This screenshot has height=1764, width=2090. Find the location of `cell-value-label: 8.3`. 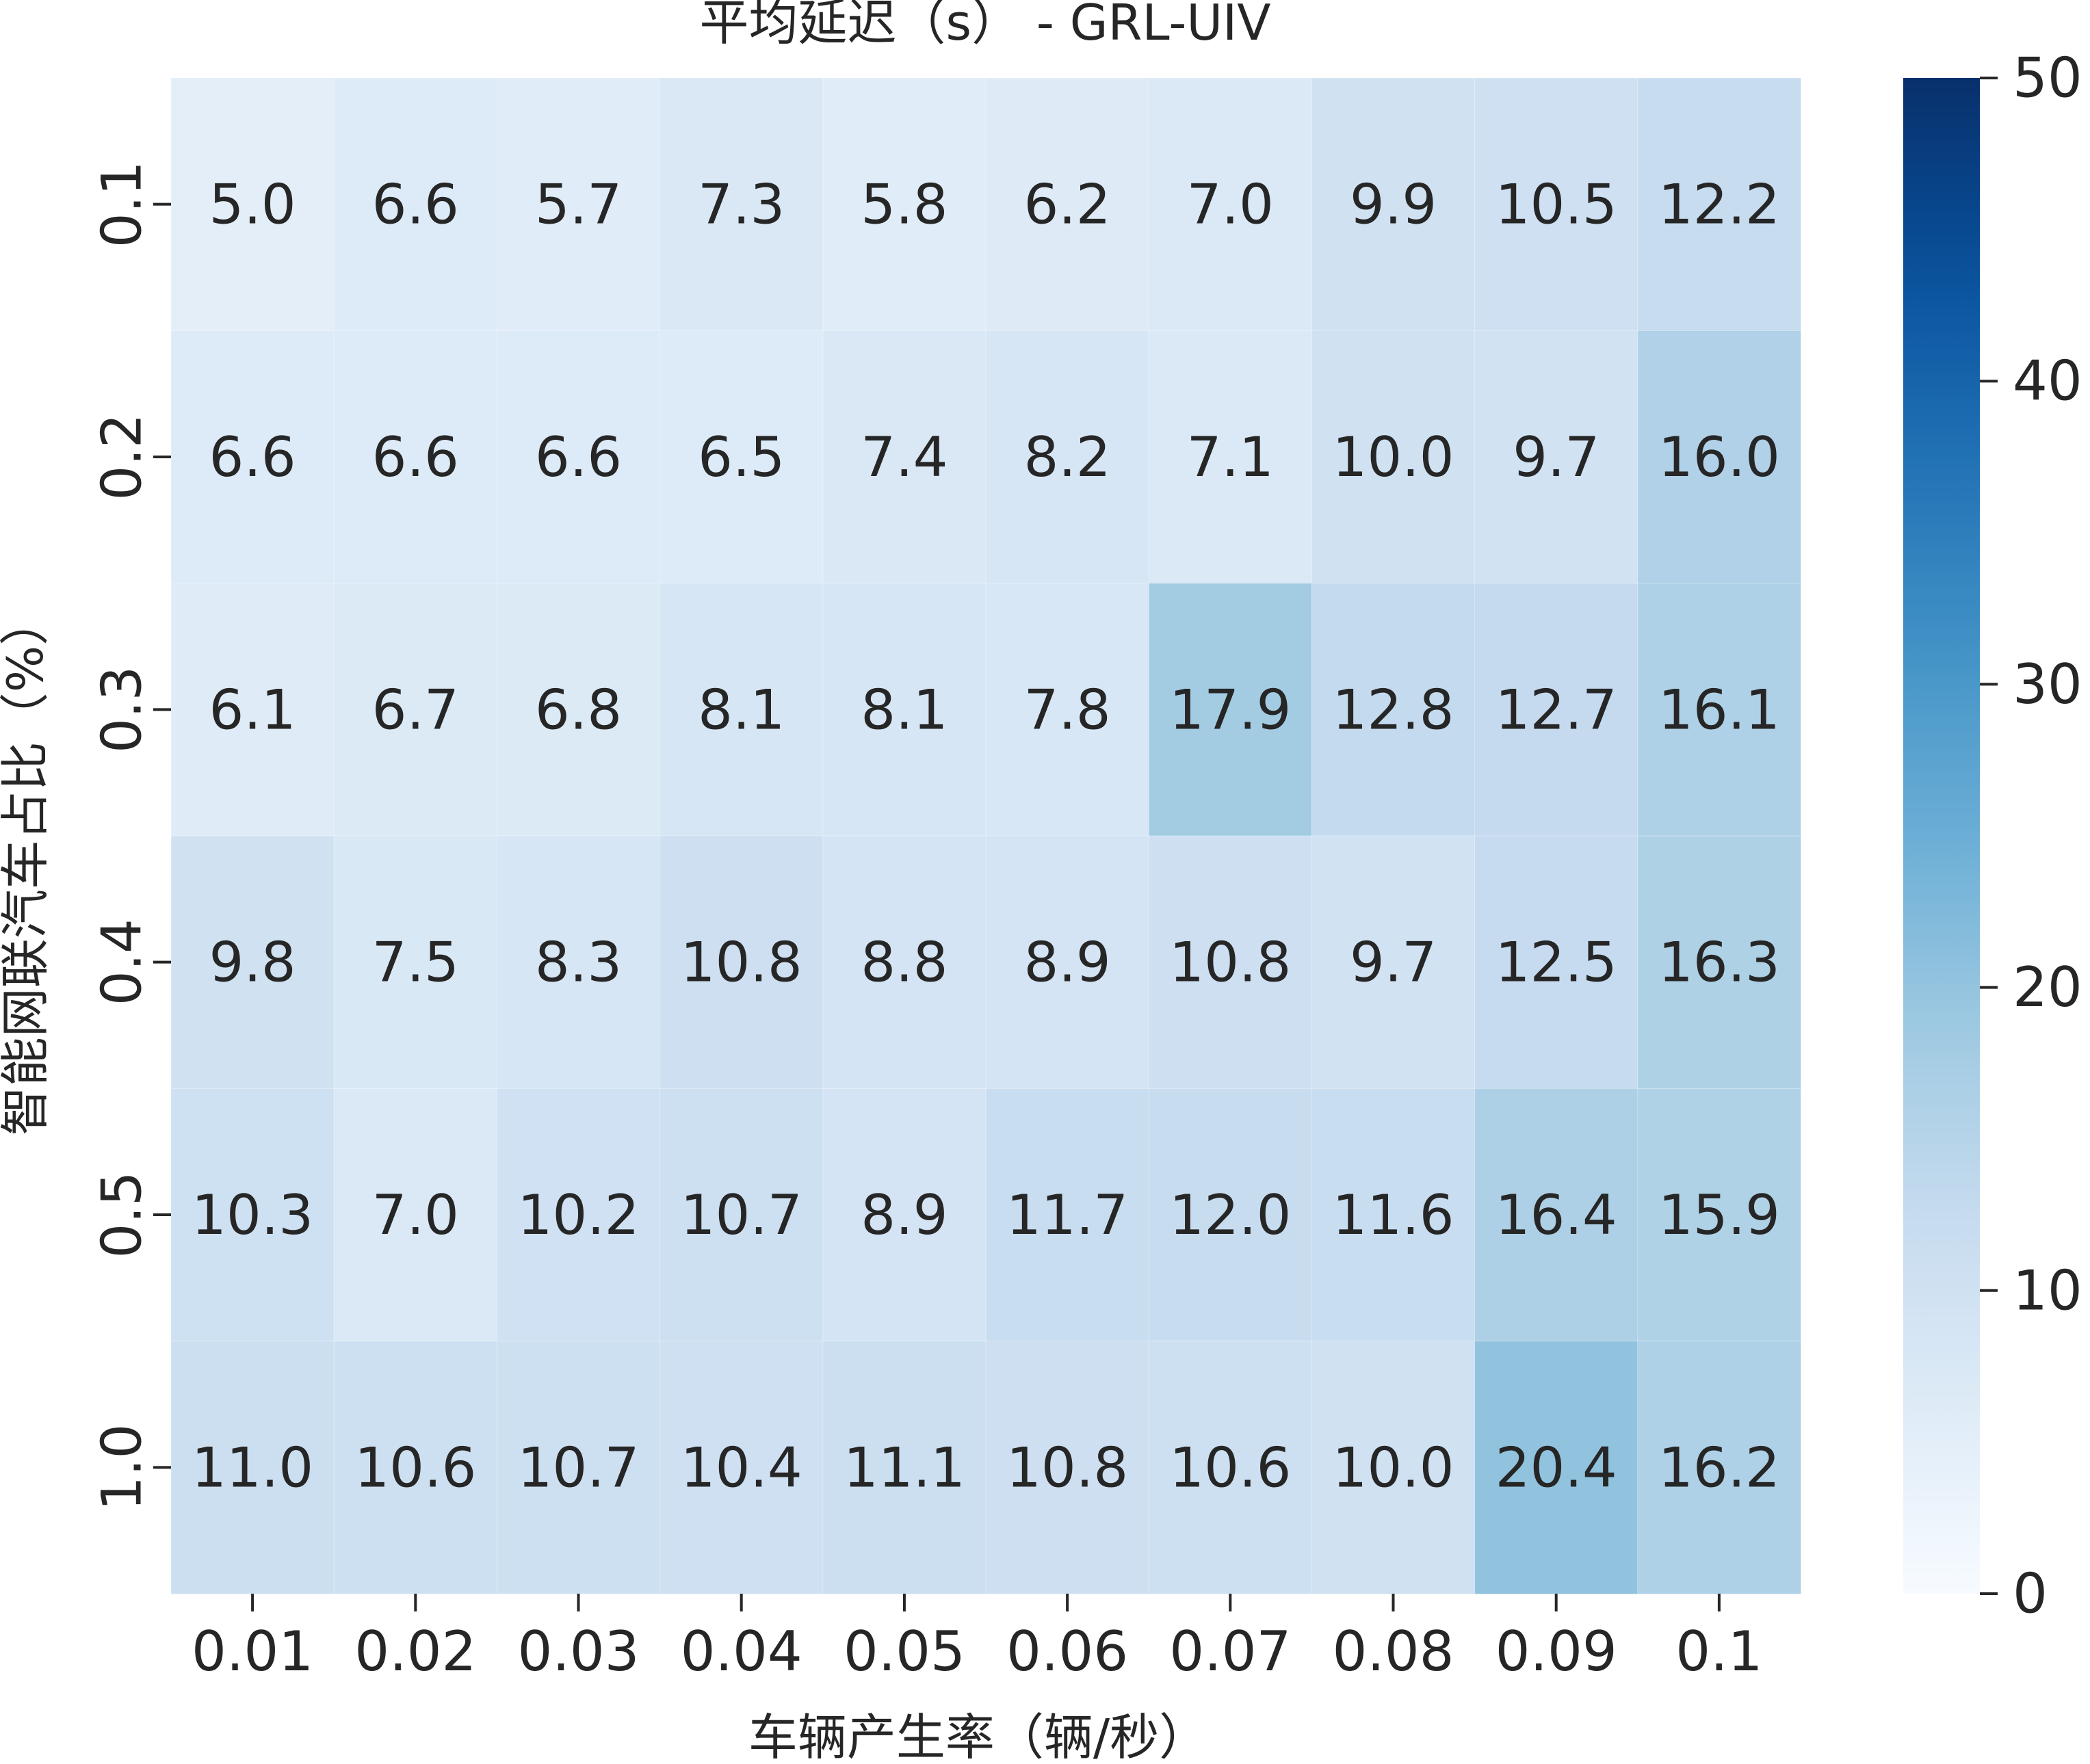

cell-value-label: 8.3 is located at coordinates (579, 963).